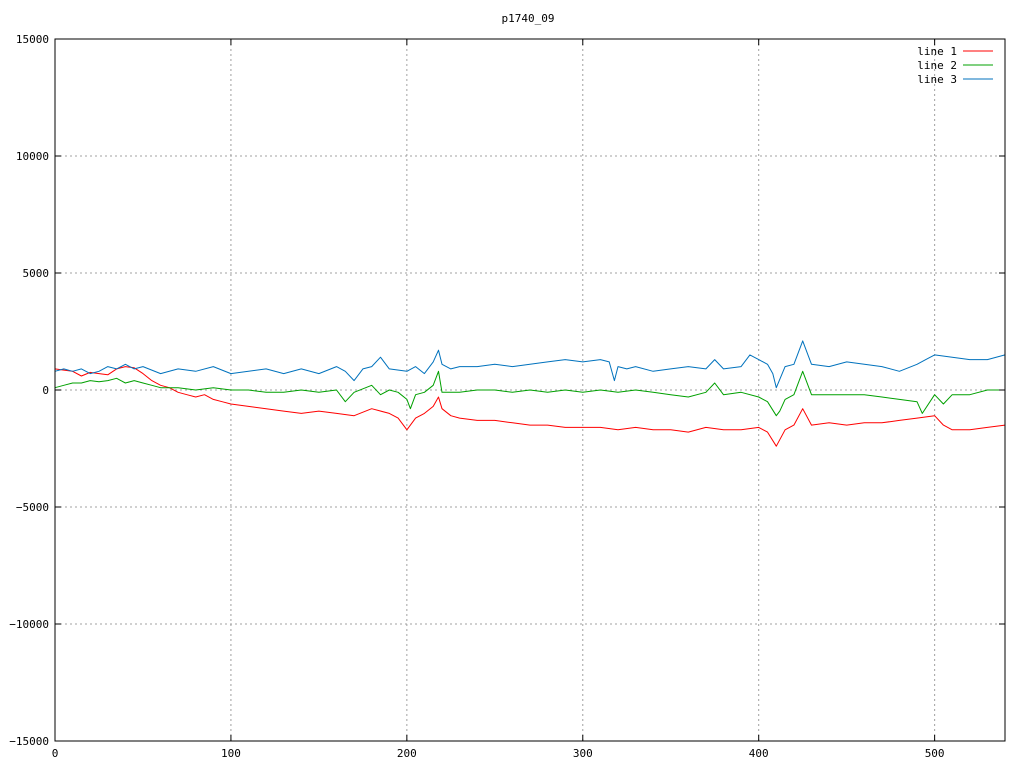  I want to click on y-tick-label: 0, so click(45, 390).